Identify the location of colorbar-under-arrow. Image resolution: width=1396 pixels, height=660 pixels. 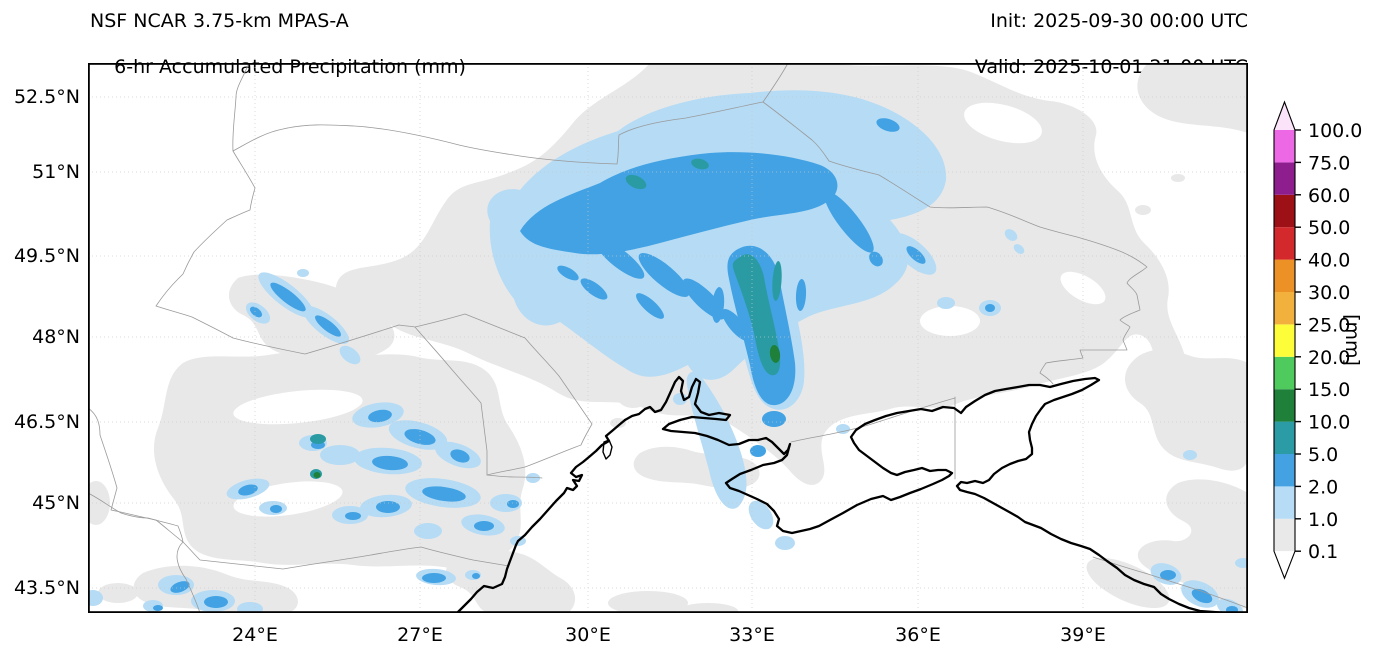
(1284, 565).